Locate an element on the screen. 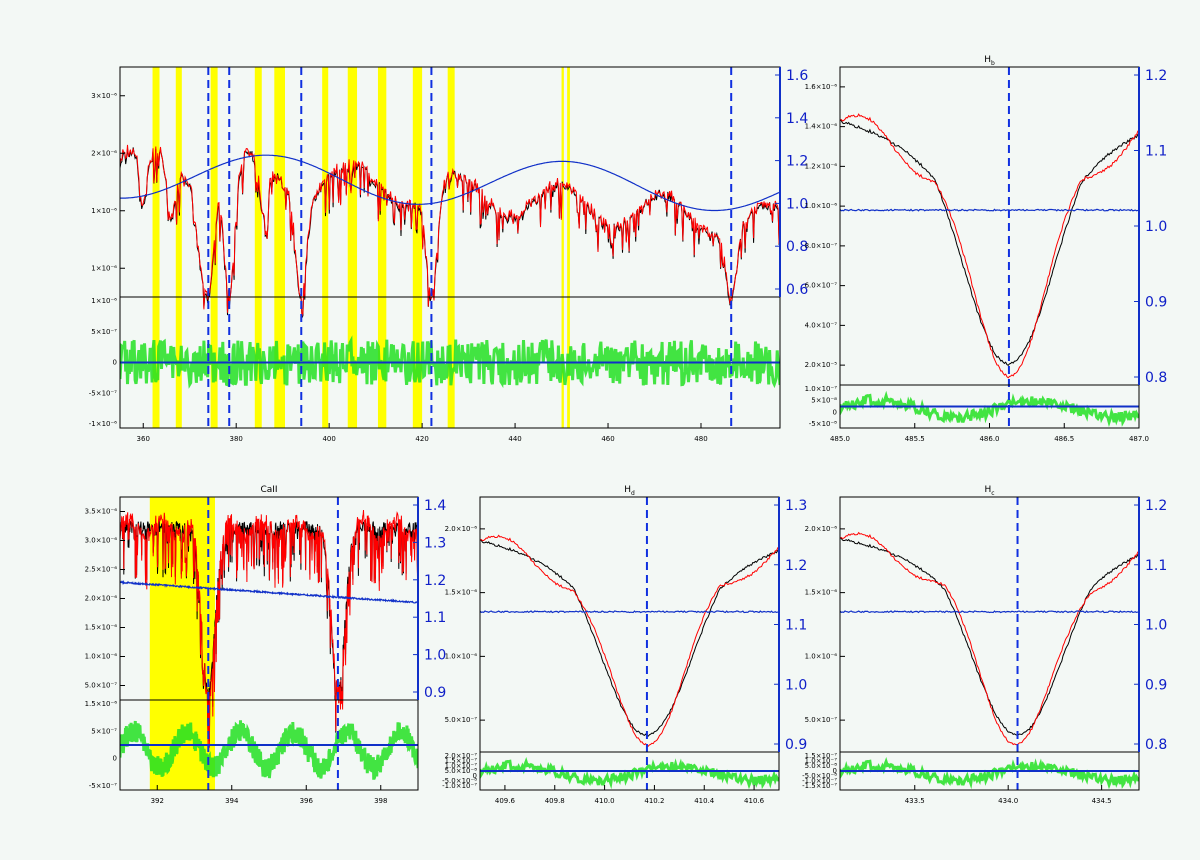 This screenshot has width=1200, height=860. x-tick-label: 400 is located at coordinates (328, 439).